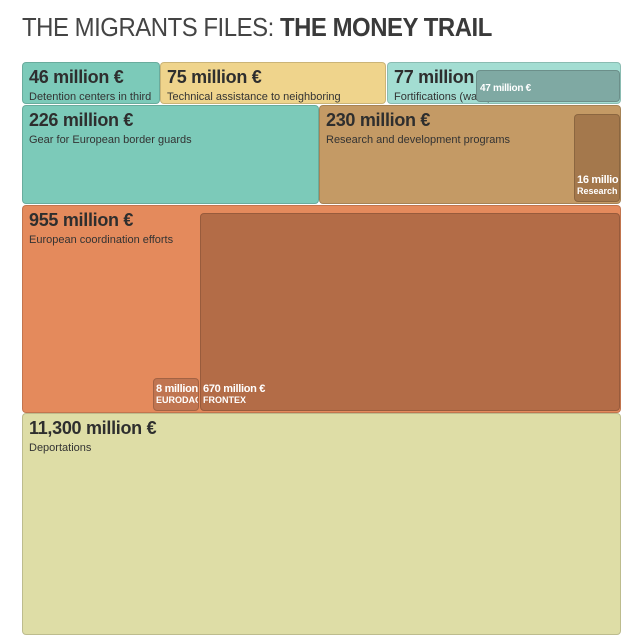  I want to click on tile-value: 955 million €, so click(81, 220).